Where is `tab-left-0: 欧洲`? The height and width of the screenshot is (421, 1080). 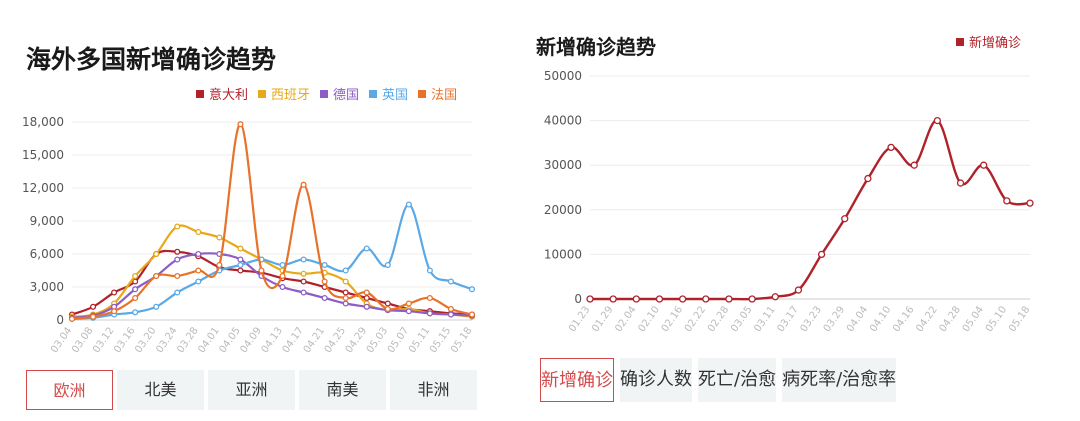 tab-left-0: 欧洲 is located at coordinates (69, 390).